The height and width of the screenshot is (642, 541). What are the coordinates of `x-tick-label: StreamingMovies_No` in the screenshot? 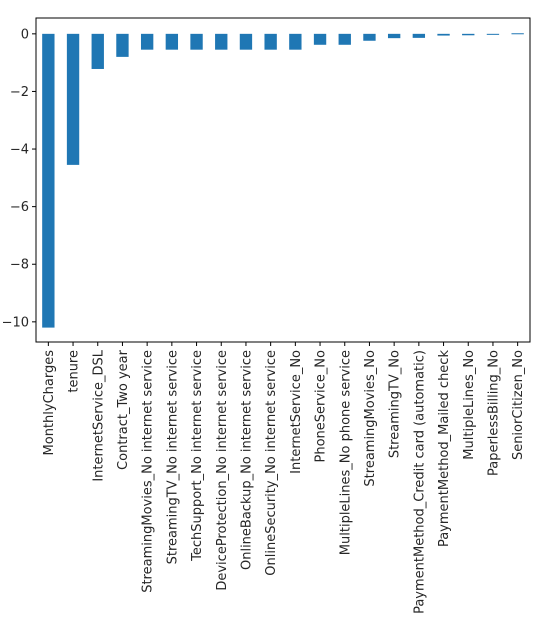 It's located at (370, 418).